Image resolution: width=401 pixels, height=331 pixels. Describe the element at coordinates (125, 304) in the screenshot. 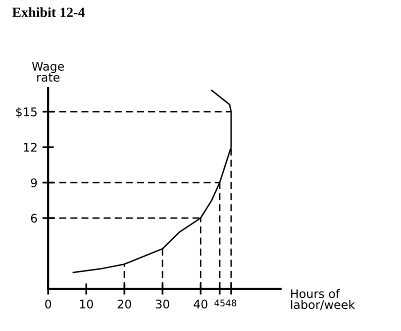

I see `x-tick-label: 20` at that location.